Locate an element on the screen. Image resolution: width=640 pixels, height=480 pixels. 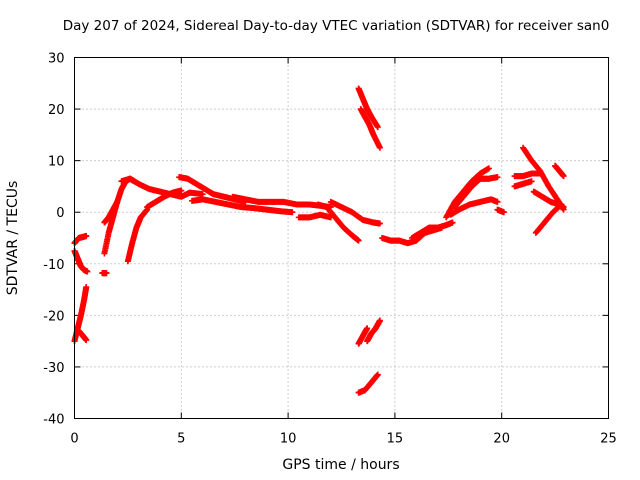
x-tick-label: 10 is located at coordinates (288, 439).